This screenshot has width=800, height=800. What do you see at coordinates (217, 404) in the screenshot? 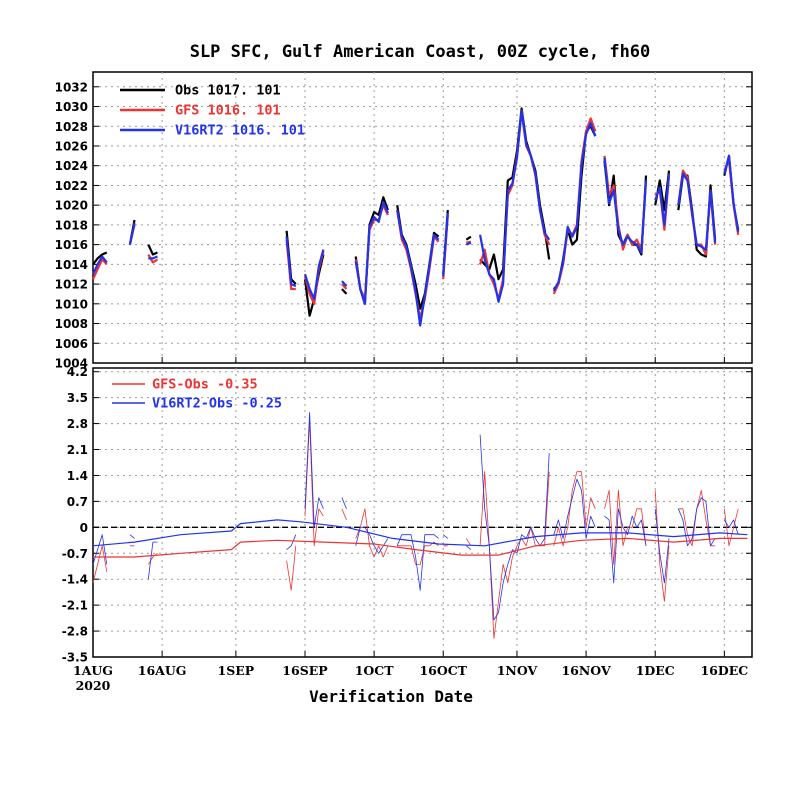
I see `legend-entry-v16: V16RT2-Obs -0.25` at bounding box center [217, 404].